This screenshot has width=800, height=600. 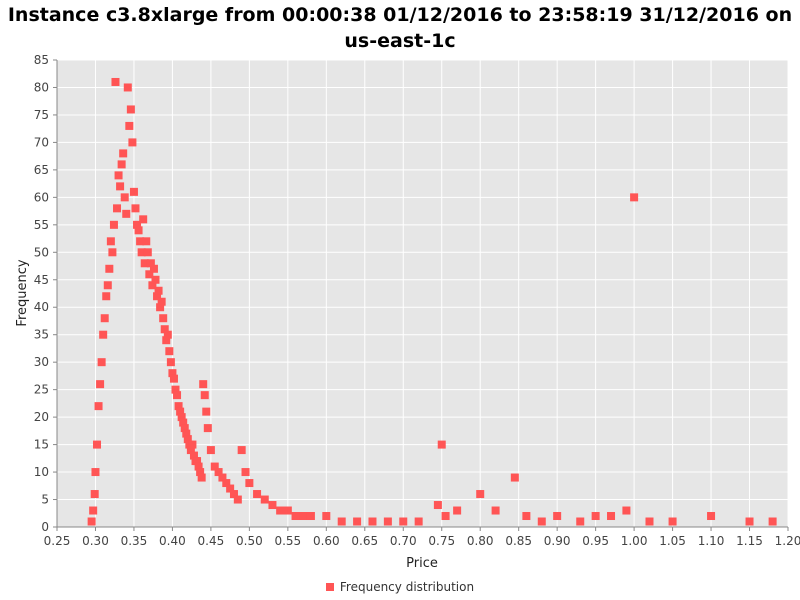 I want to click on y-tick-label: 75, so click(x=41, y=115).